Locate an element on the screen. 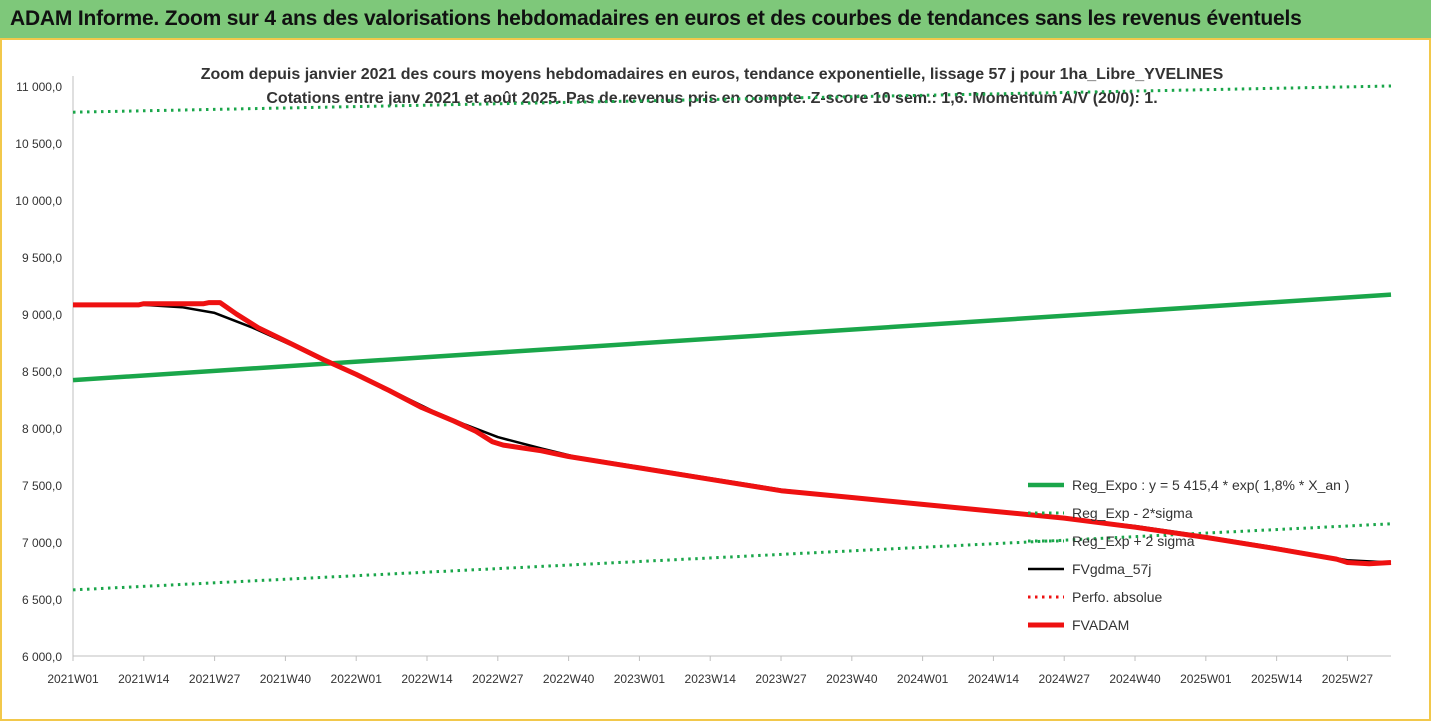  legend-label: Perfo. absolue is located at coordinates (1117, 597).